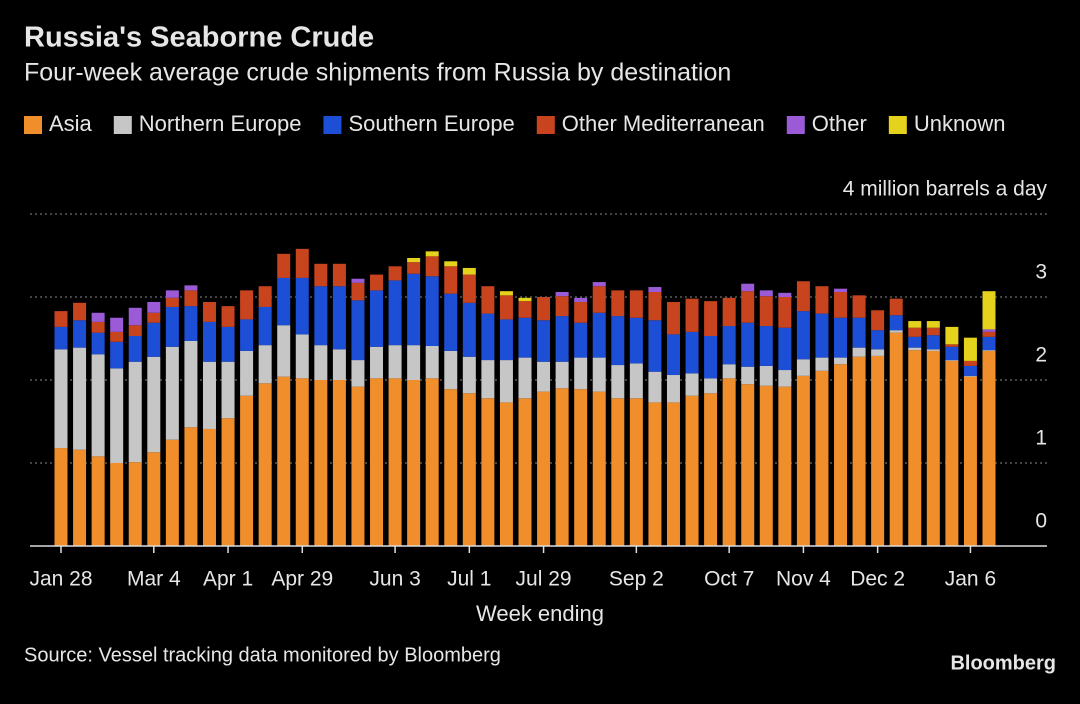 Image resolution: width=1080 pixels, height=704 pixels. Describe the element at coordinates (1041, 521) in the screenshot. I see `y-tick-label: 0` at that location.